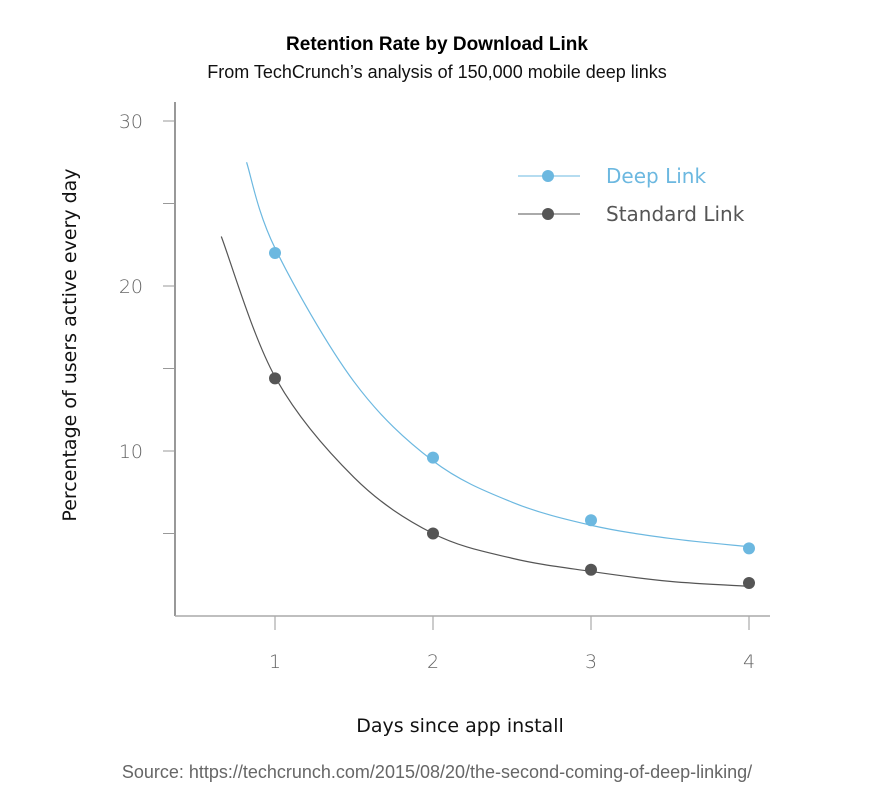 Image resolution: width=874 pixels, height=793 pixels. What do you see at coordinates (548, 176) in the screenshot?
I see `deep-link-legend-marker` at bounding box center [548, 176].